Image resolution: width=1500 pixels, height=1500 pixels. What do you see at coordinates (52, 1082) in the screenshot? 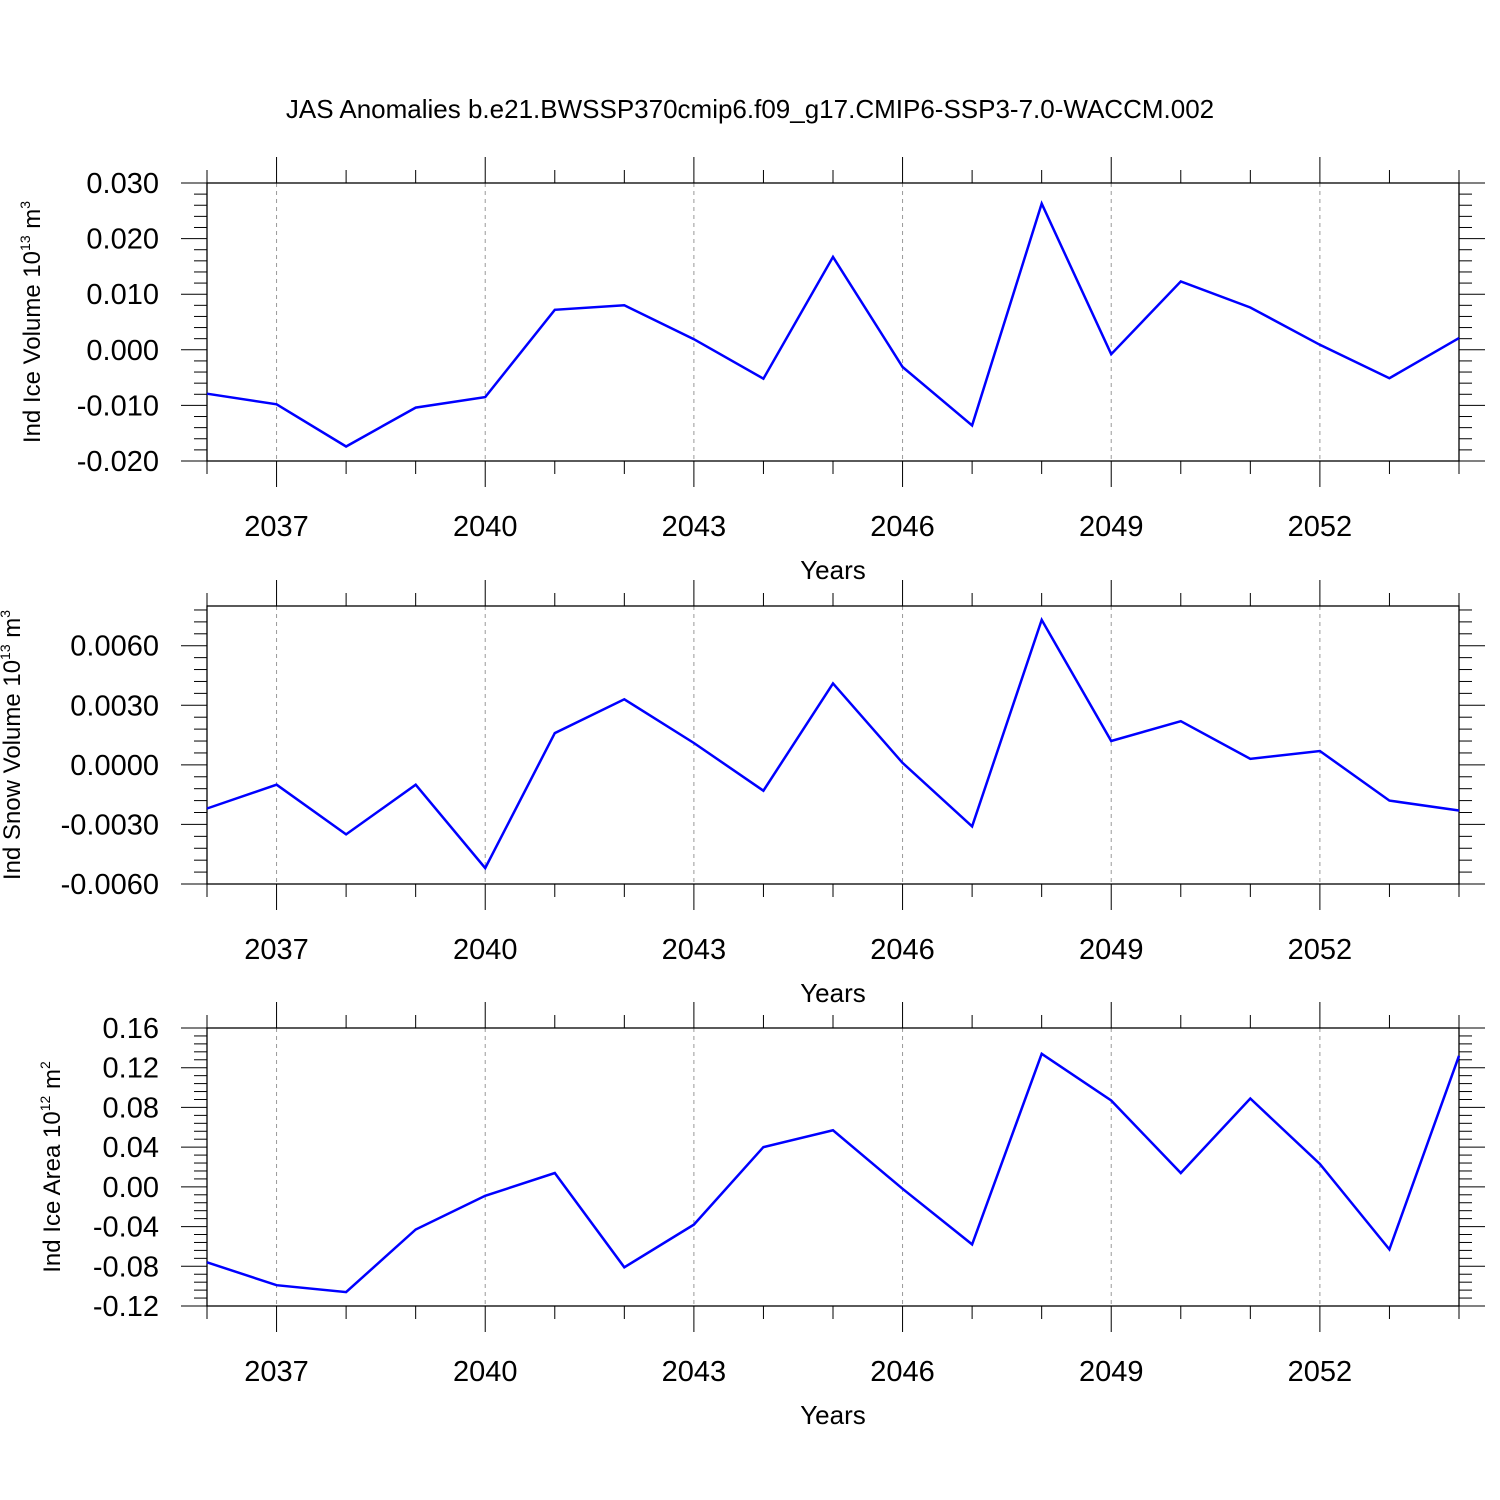
I see `panel-3-y-axis-label-unit: m` at bounding box center [52, 1082].